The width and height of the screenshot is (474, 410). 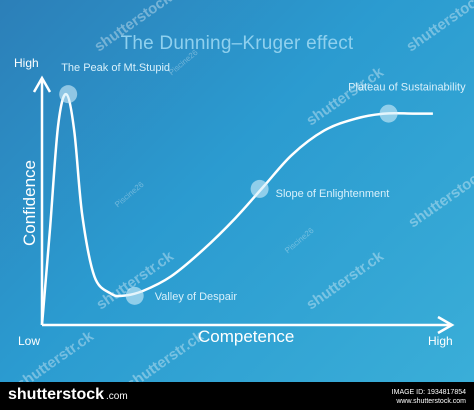 What do you see at coordinates (246, 336) in the screenshot?
I see `x-axis-title: Competence` at bounding box center [246, 336].